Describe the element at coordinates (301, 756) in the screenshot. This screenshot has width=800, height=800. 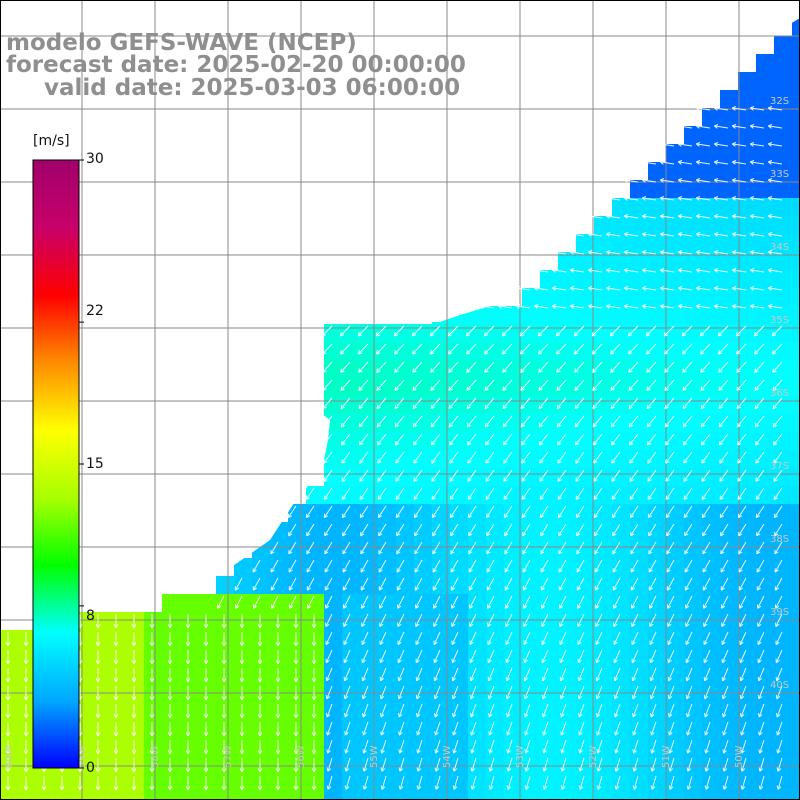
I see `longitude-label: 56W` at that location.